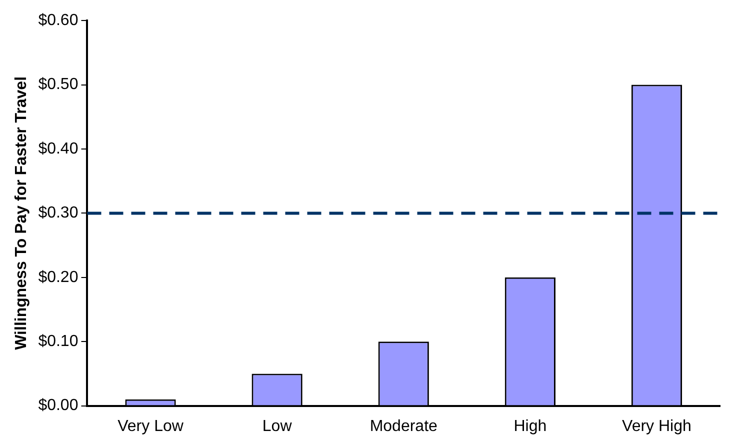  What do you see at coordinates (58, 341) in the screenshot?
I see `y-tick-label: $0.10` at bounding box center [58, 341].